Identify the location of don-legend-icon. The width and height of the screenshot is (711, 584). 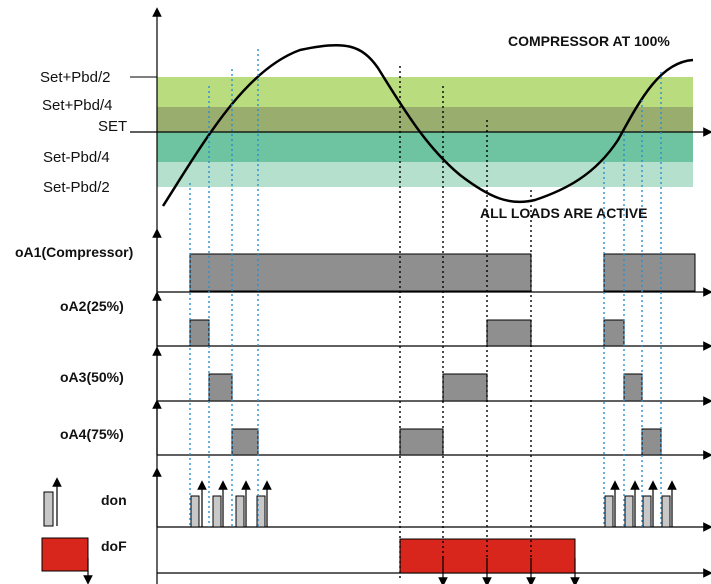
(52, 502).